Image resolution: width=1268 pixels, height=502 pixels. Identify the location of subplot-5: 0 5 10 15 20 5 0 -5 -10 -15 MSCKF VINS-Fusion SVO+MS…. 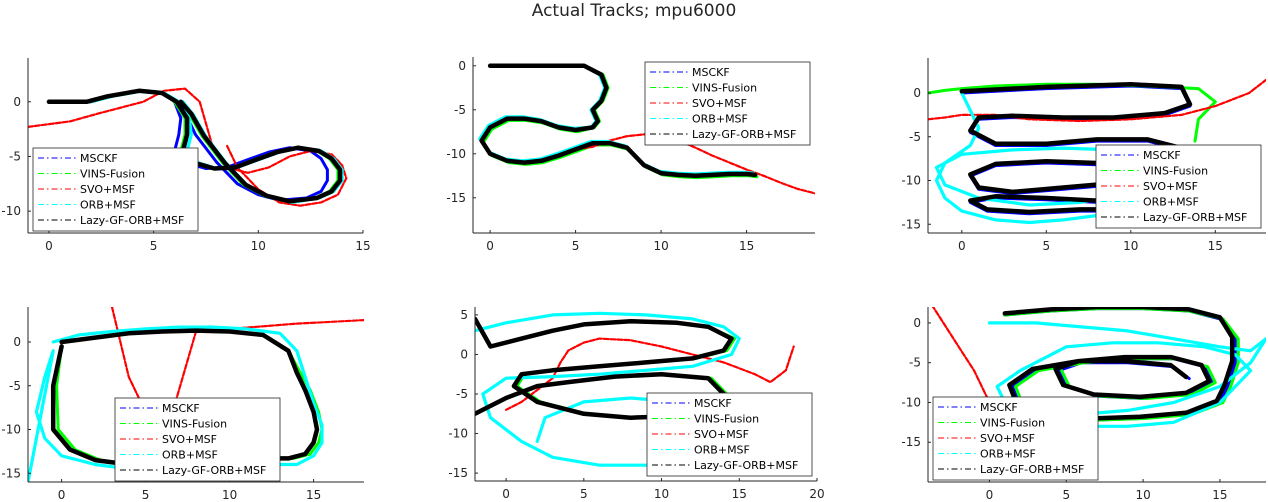
(636, 404).